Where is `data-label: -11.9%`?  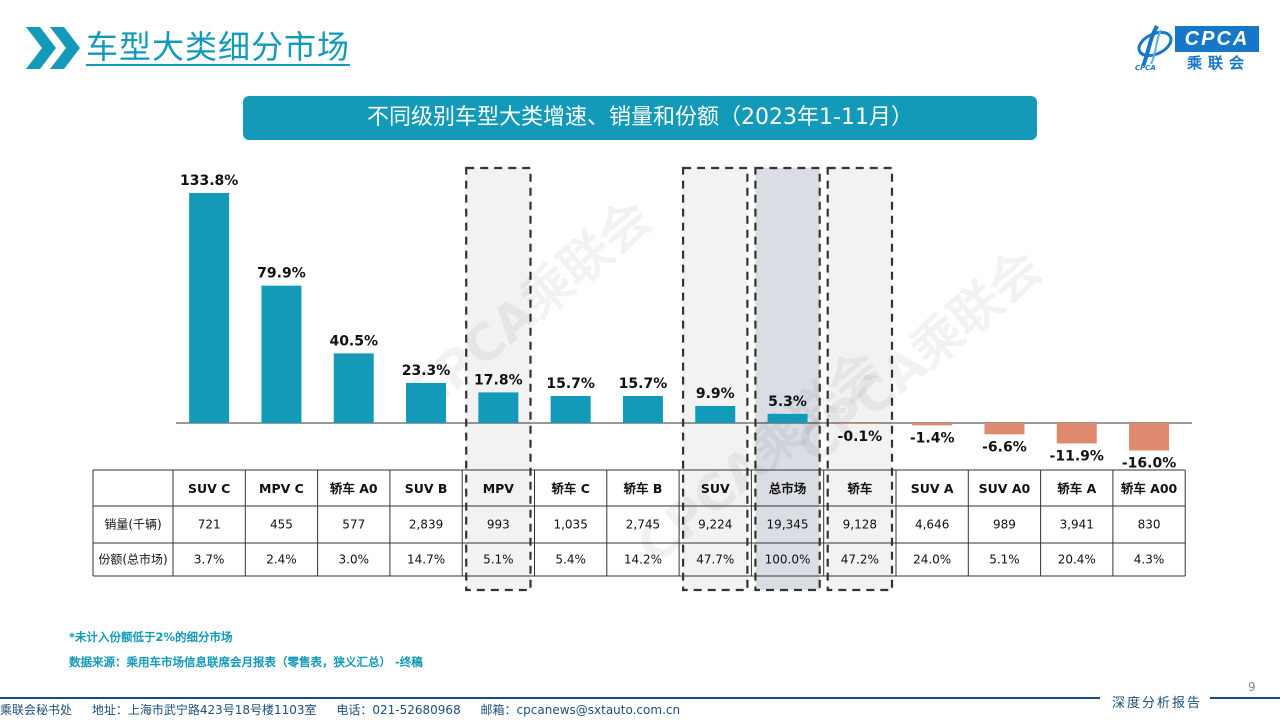 data-label: -11.9% is located at coordinates (1077, 456).